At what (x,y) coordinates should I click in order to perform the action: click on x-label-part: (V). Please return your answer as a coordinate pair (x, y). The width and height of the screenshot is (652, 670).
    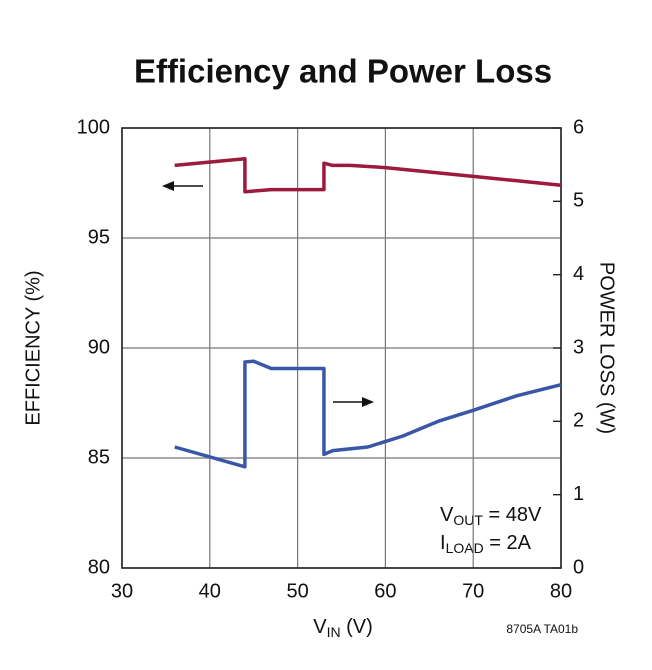
    Looking at the image, I should click on (357, 627).